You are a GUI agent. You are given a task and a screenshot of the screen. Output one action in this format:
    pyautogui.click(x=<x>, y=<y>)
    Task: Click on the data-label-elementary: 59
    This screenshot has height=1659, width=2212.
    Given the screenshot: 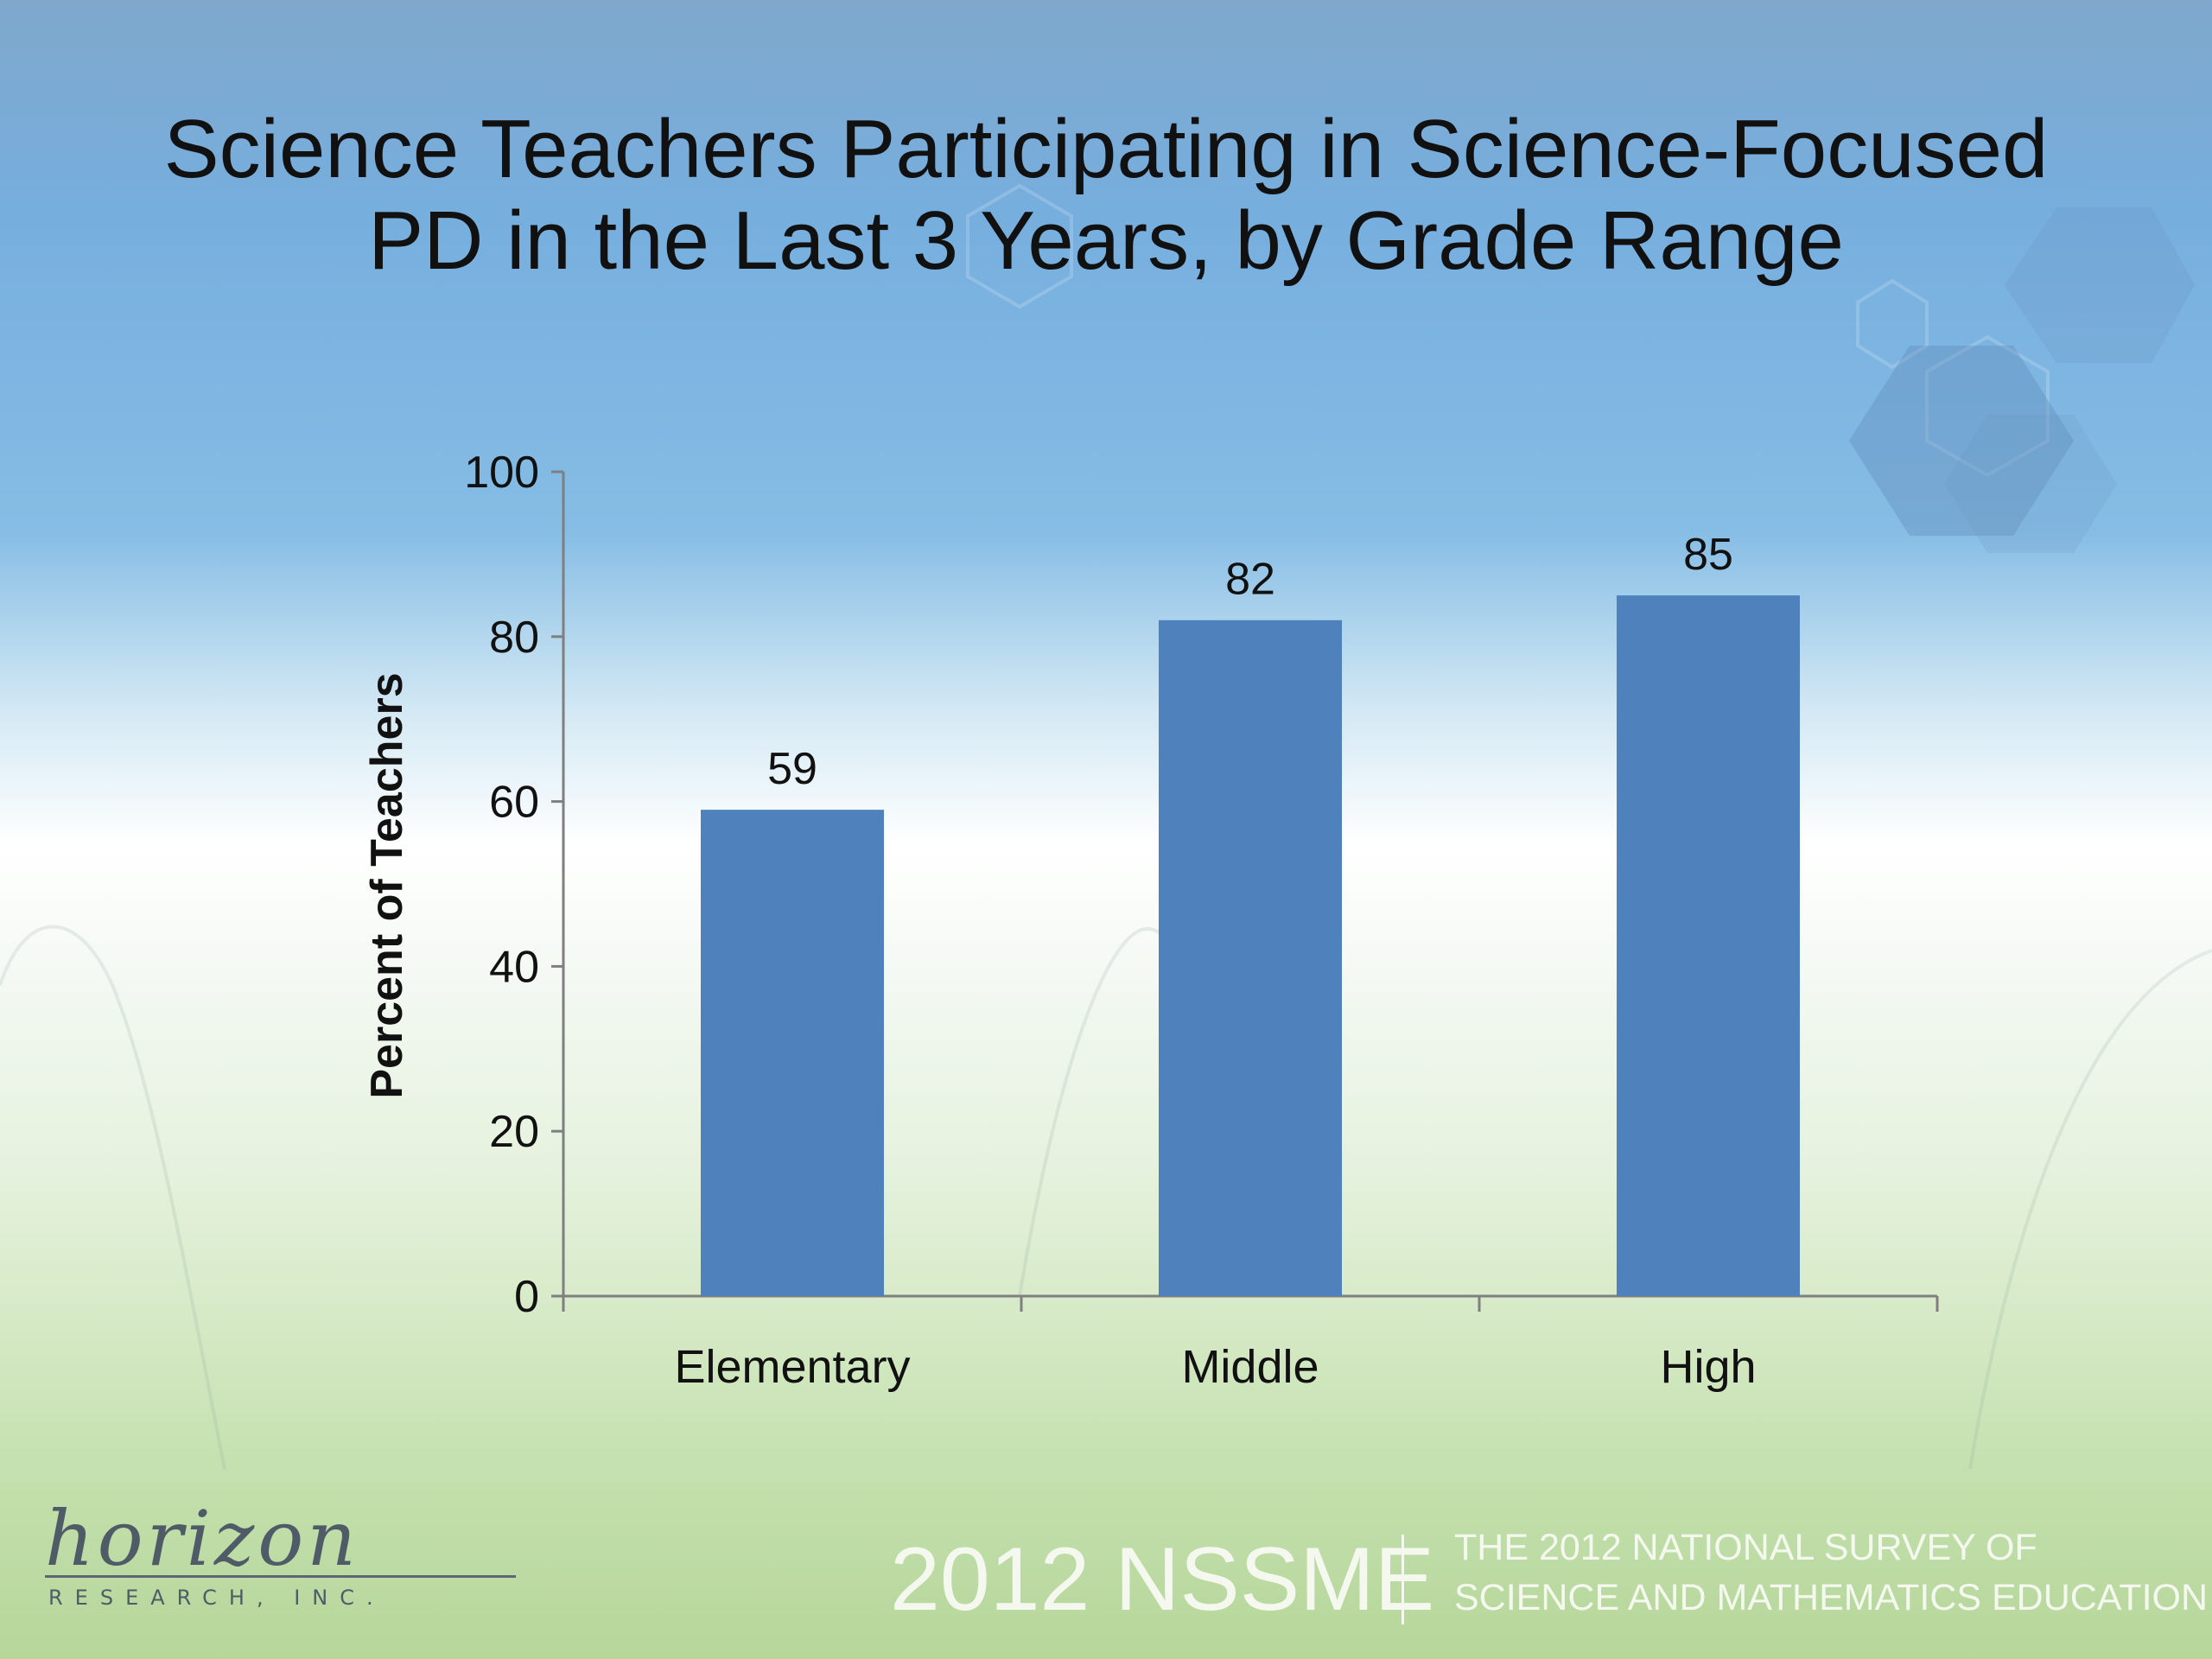 What is the action you would take?
    pyautogui.click(x=792, y=769)
    